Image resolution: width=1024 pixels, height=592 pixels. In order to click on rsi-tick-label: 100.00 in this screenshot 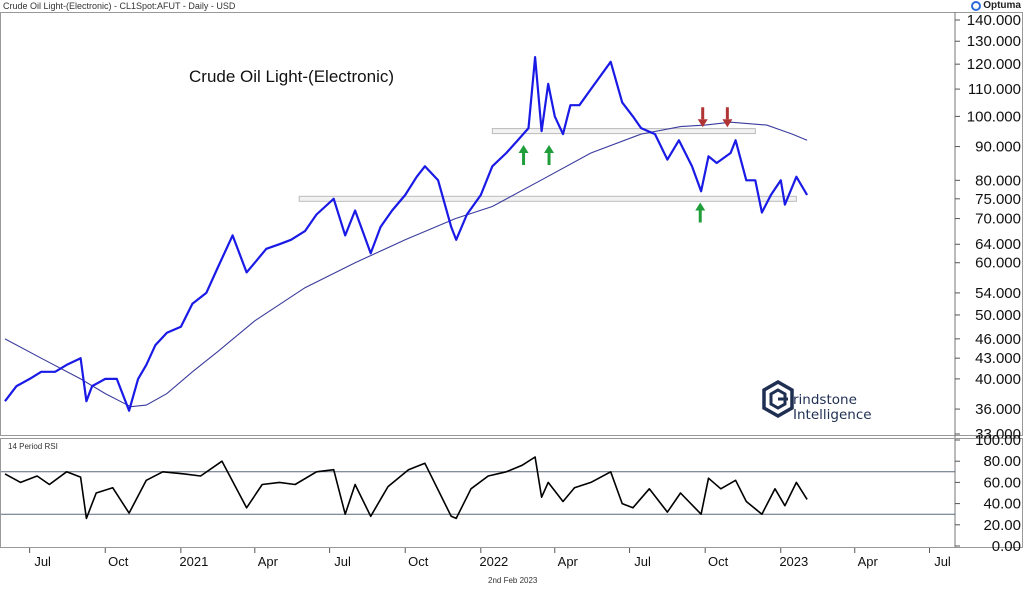, I will do `click(998, 440)`.